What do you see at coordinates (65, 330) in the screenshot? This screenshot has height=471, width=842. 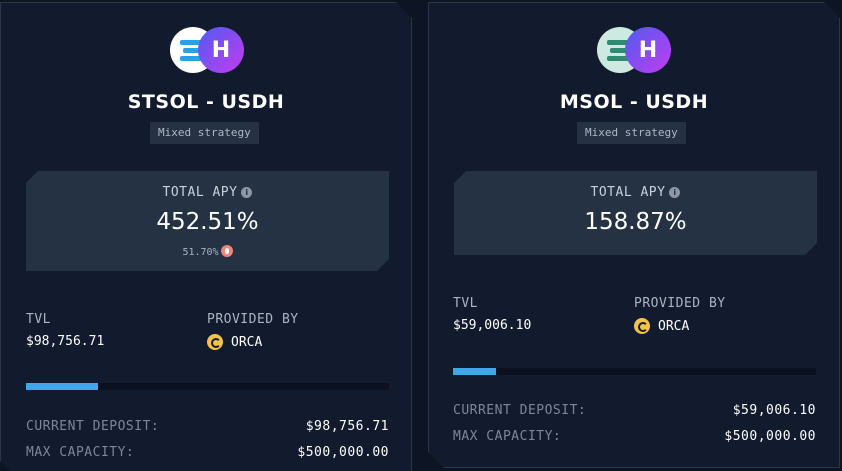 I see `tvl-block: TVL $98,756.71` at bounding box center [65, 330].